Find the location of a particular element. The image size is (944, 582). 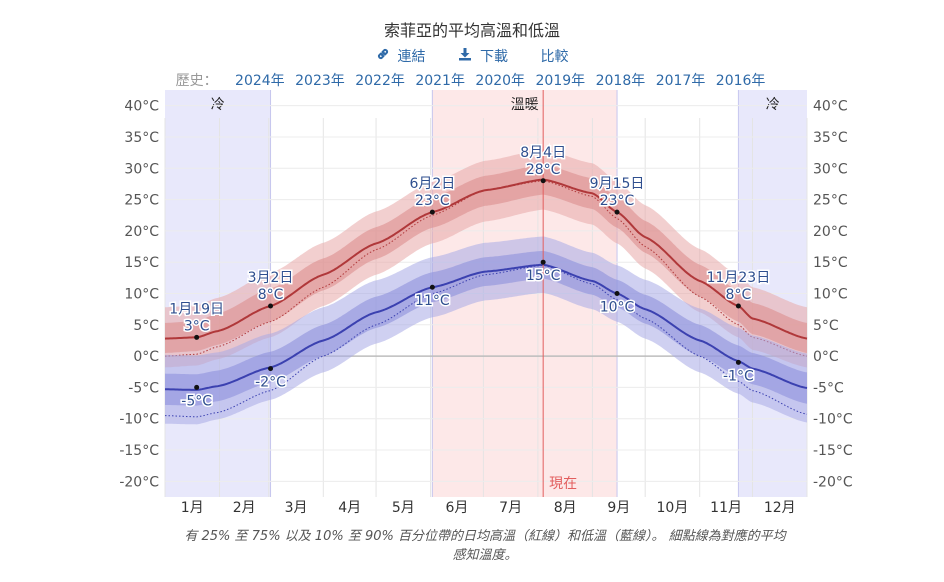

annotation-date-2: 6月2日 is located at coordinates (432, 184).